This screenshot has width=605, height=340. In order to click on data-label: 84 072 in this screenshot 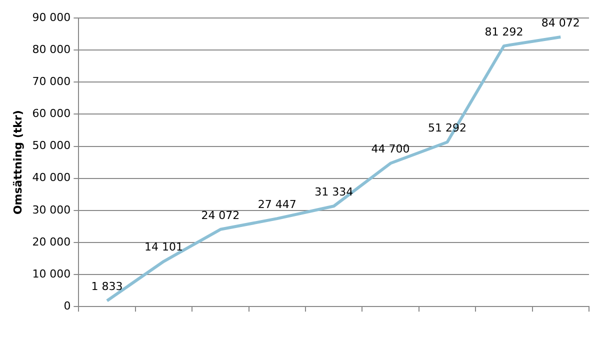, I will do `click(560, 23)`.